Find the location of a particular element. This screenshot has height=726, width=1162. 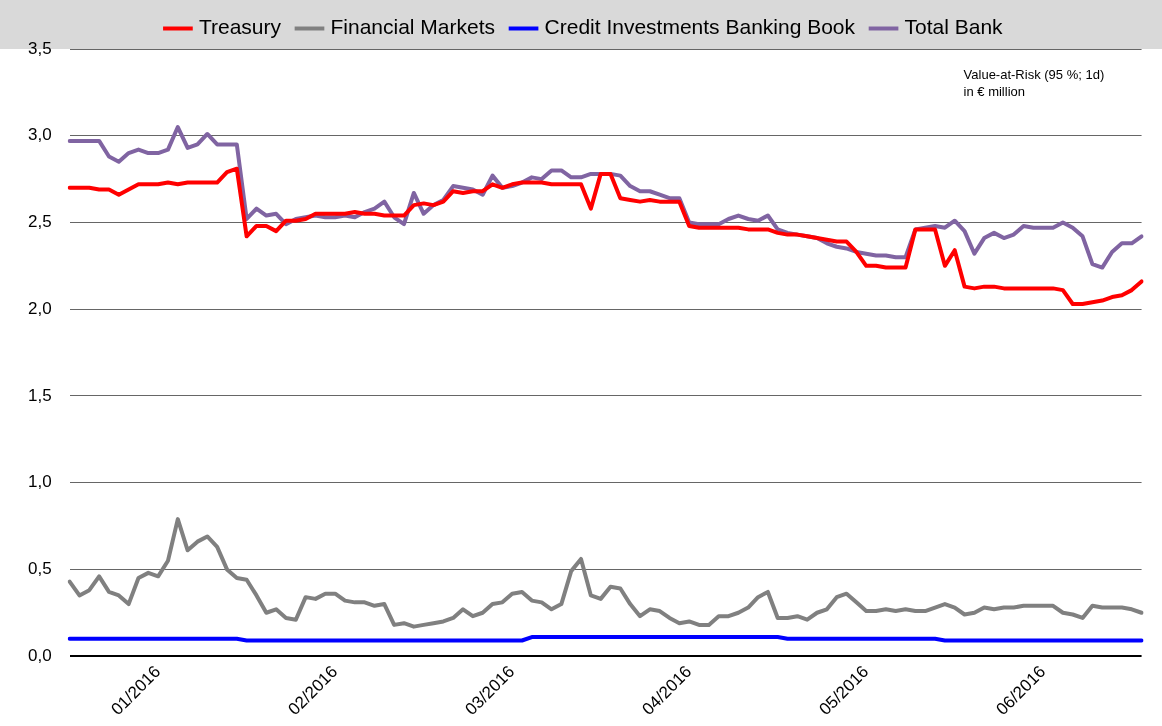

legend-label: Treasury is located at coordinates (240, 27).